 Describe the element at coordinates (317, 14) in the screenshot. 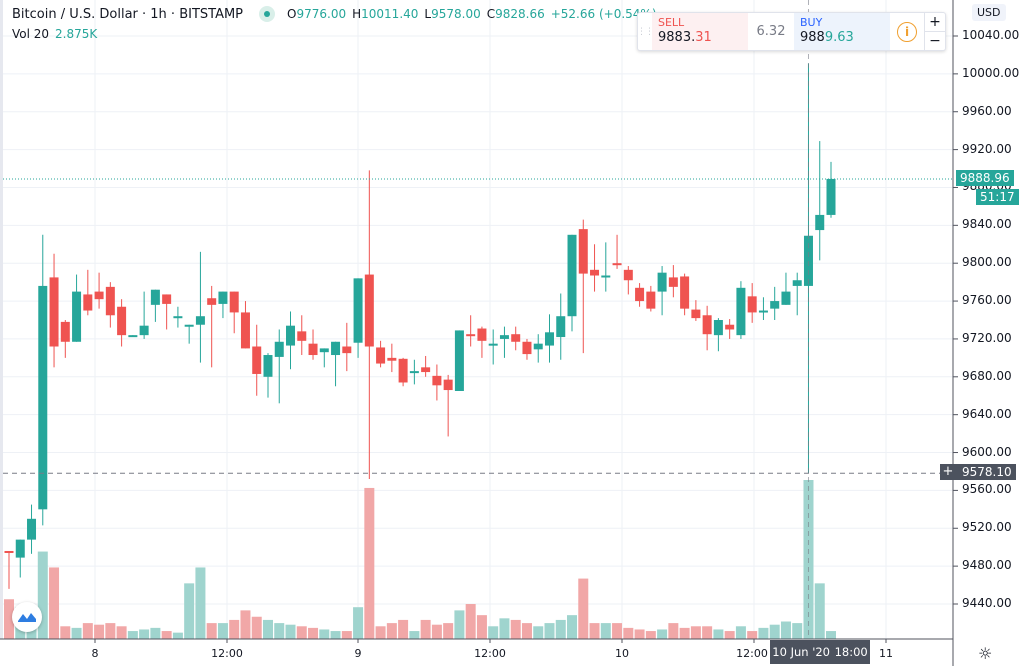

I see `ohlc-open: O9776.00` at that location.